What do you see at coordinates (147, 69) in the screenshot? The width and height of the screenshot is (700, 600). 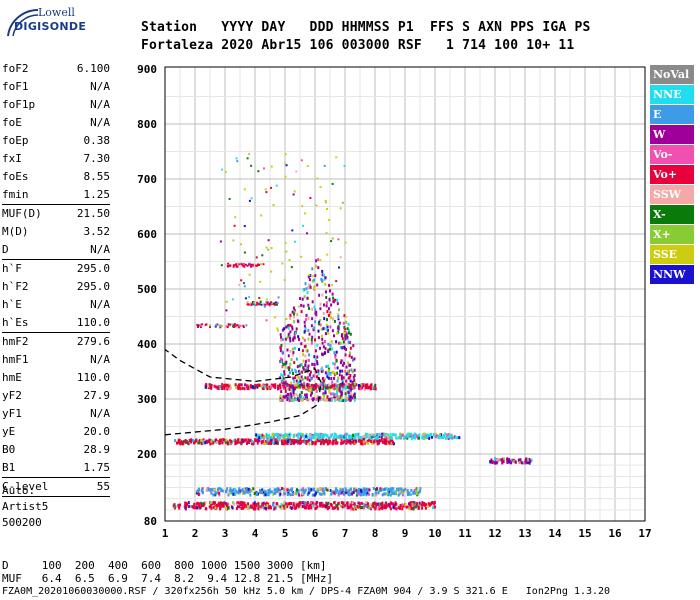 I see `y-tick-label: 900` at bounding box center [147, 69].